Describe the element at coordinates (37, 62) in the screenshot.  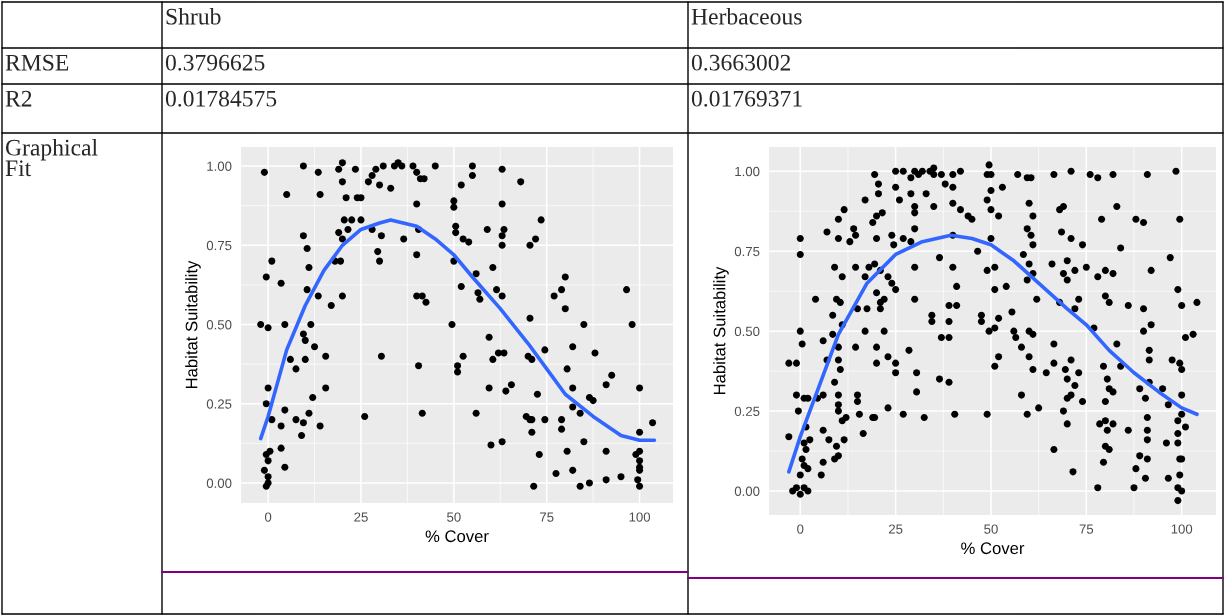
I see `text: RMSE` at that location.